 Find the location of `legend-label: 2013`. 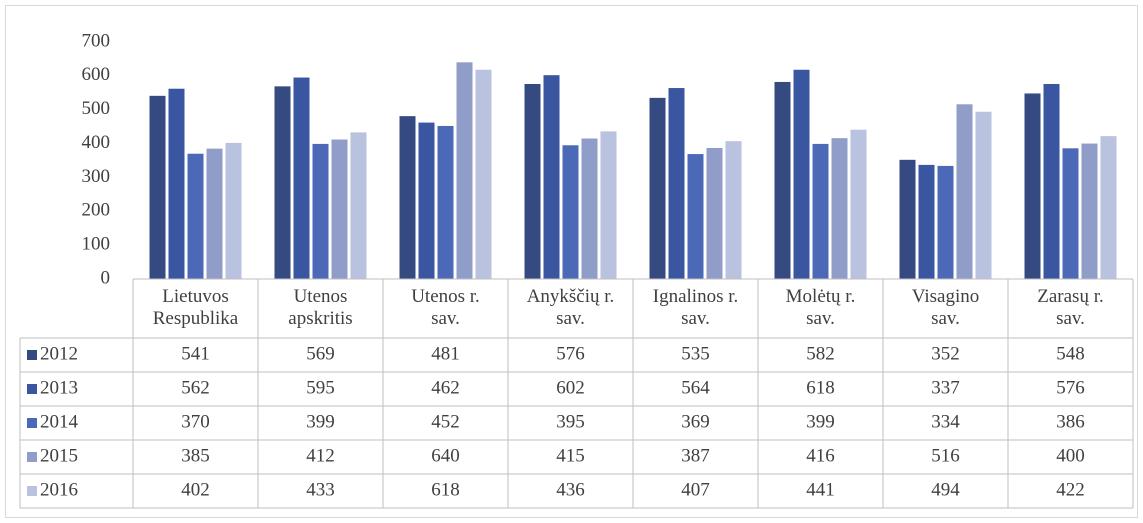

legend-label: 2013 is located at coordinates (59, 387).